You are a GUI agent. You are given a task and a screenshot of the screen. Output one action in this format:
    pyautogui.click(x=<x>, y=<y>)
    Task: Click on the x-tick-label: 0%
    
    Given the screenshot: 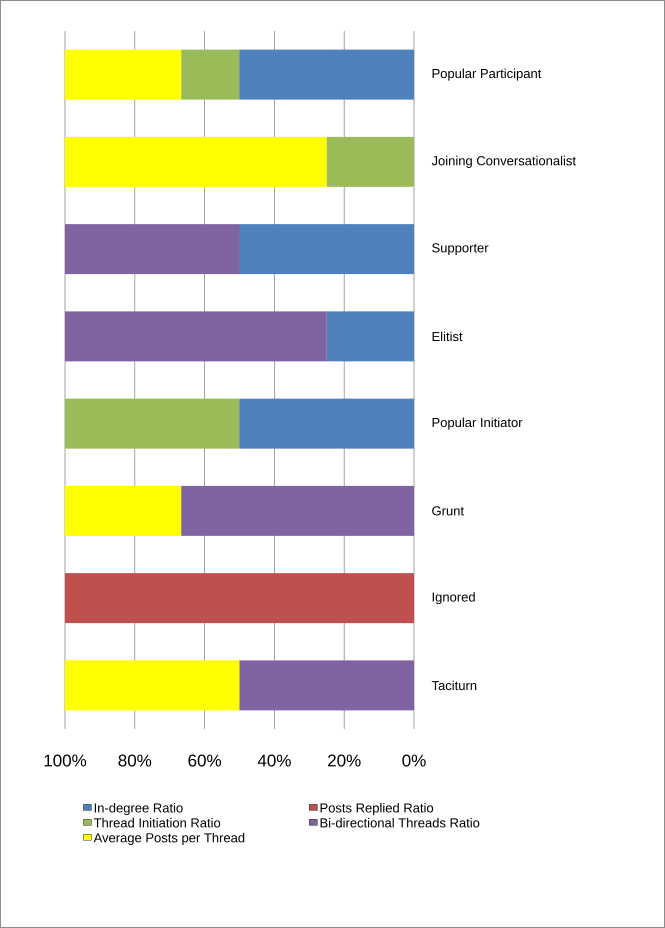 What is the action you would take?
    pyautogui.click(x=414, y=760)
    